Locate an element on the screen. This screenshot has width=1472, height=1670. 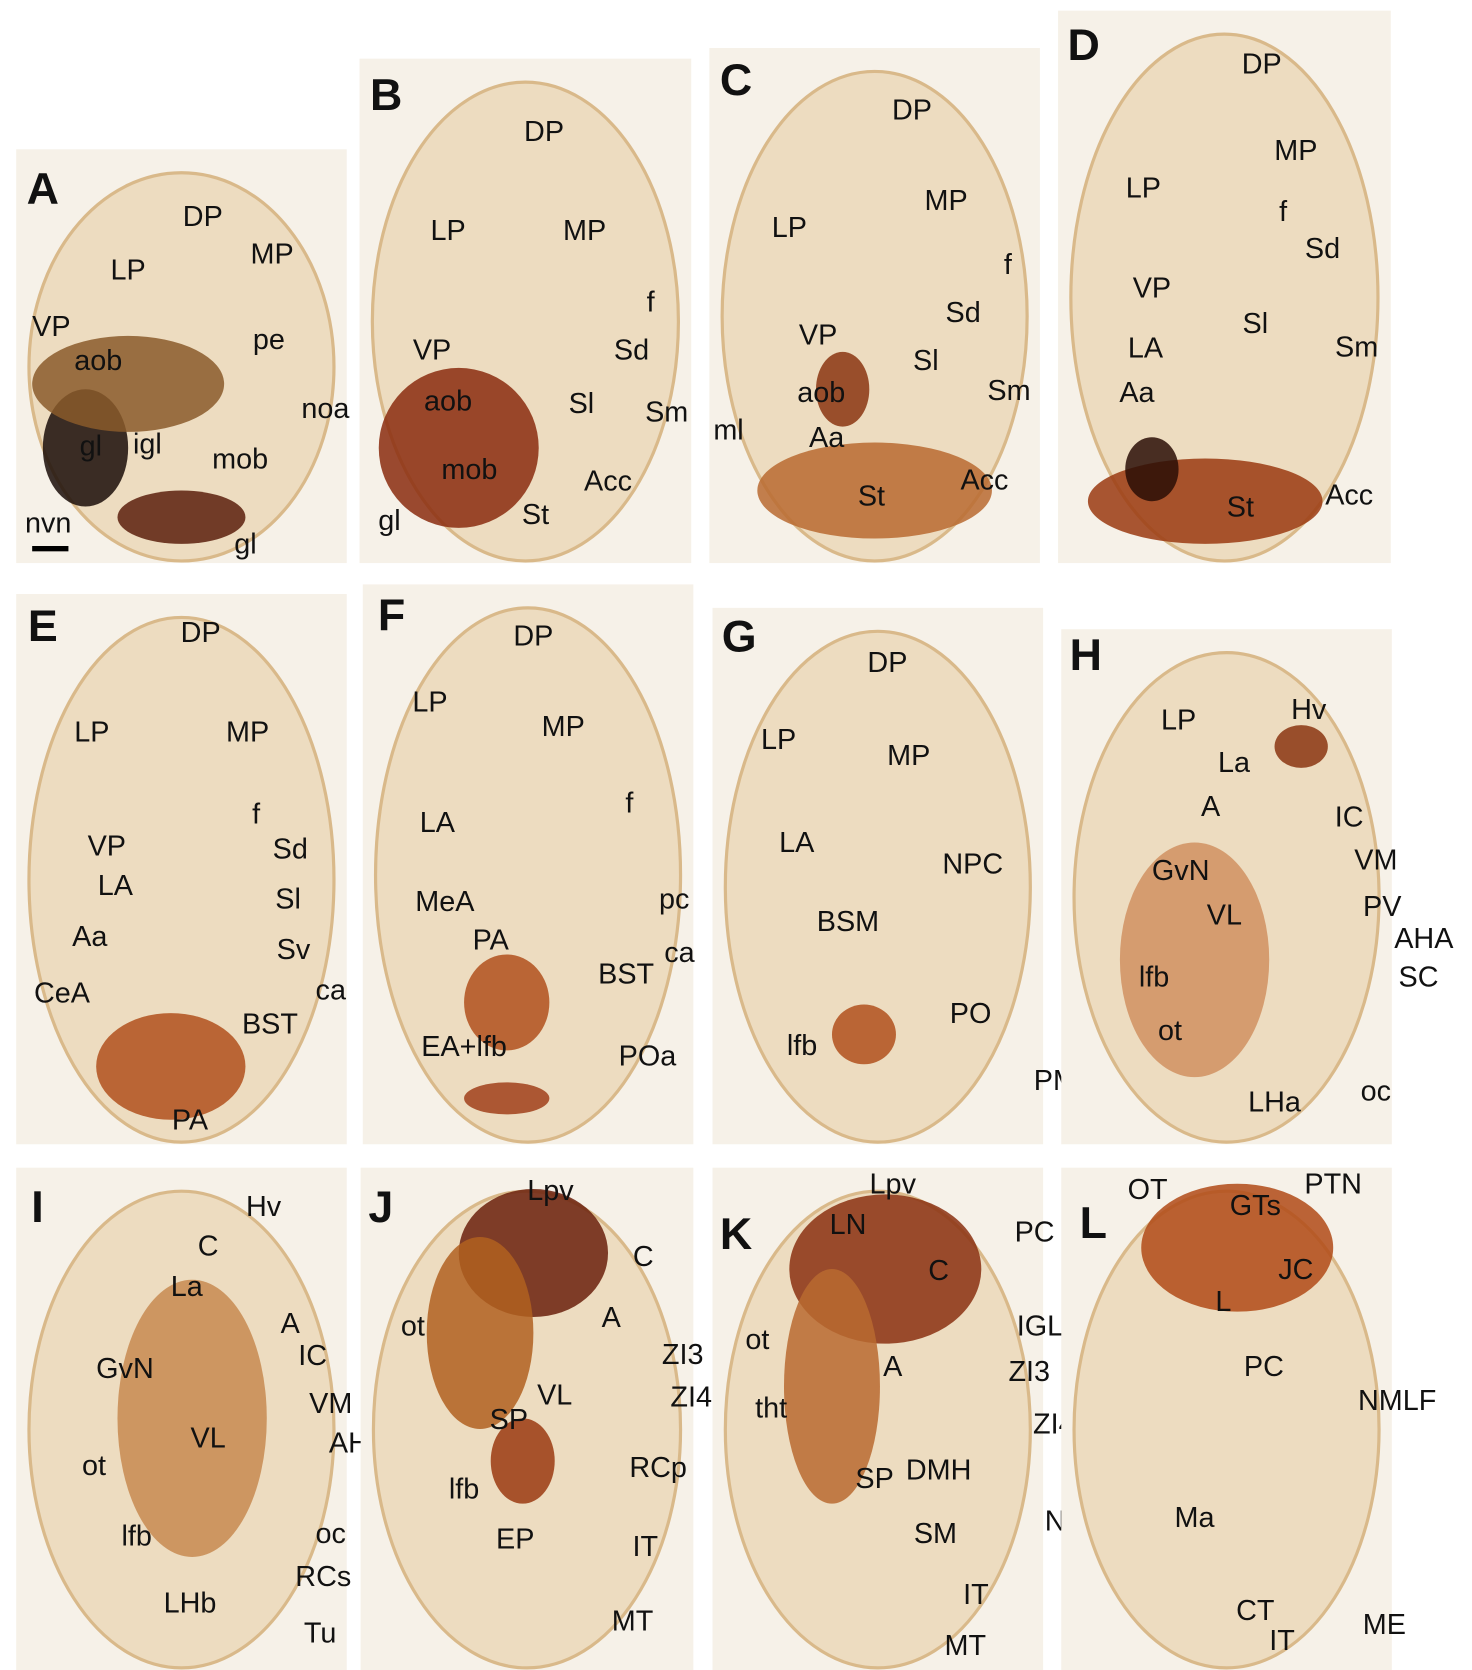
region-label: St is located at coordinates (871, 497).